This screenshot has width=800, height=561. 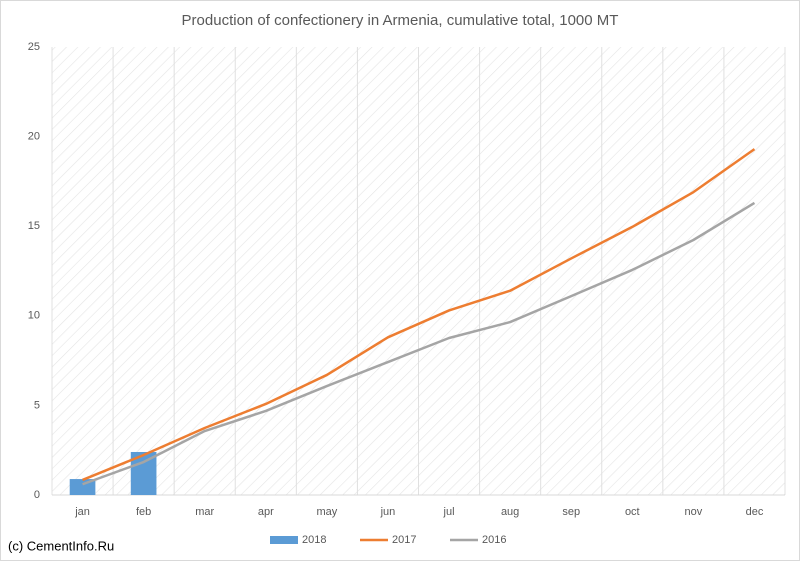 I want to click on legend-label: 2018, so click(x=314, y=540).